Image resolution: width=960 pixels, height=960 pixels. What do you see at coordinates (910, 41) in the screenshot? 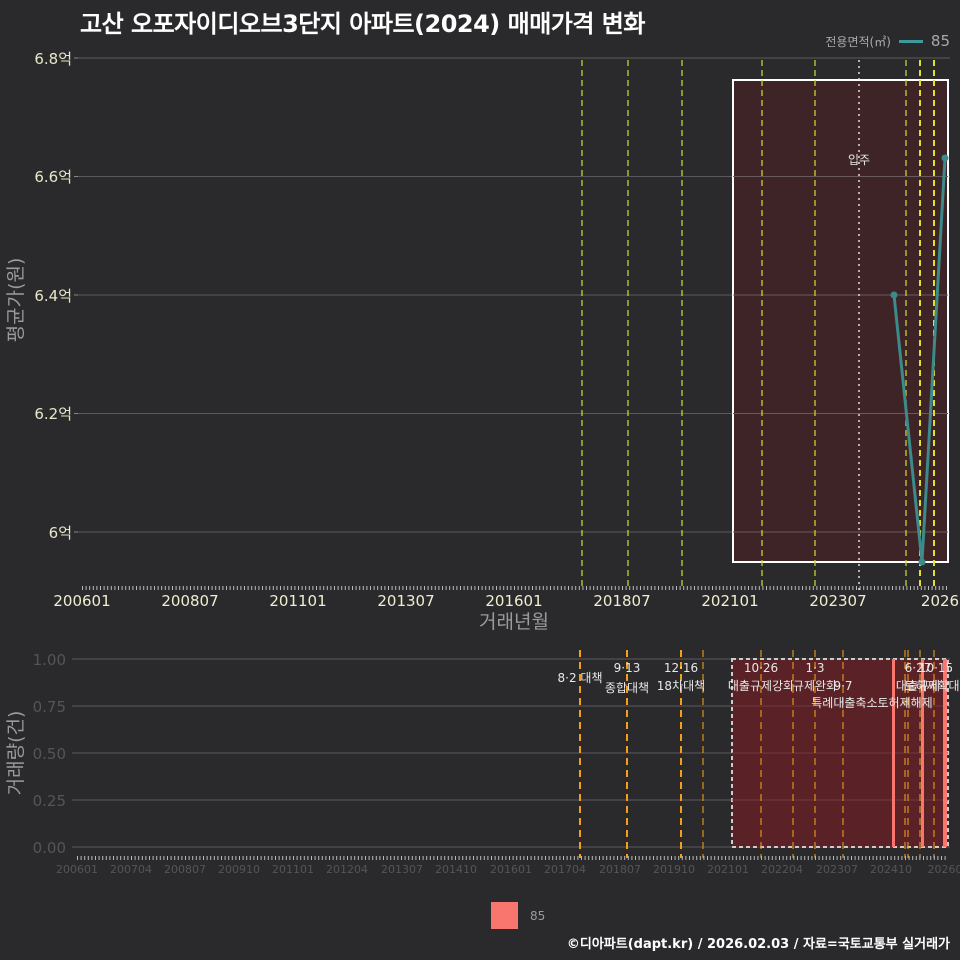
I see `legend-line-swatch` at bounding box center [910, 41].